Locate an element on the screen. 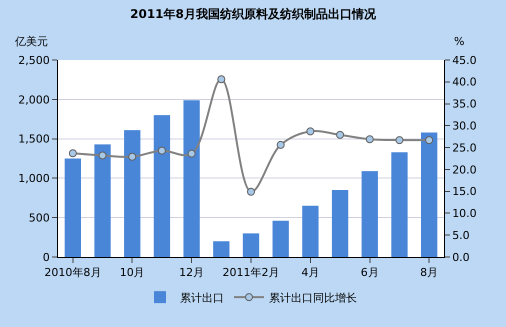  legend-label: 累计出口 is located at coordinates (202, 297).